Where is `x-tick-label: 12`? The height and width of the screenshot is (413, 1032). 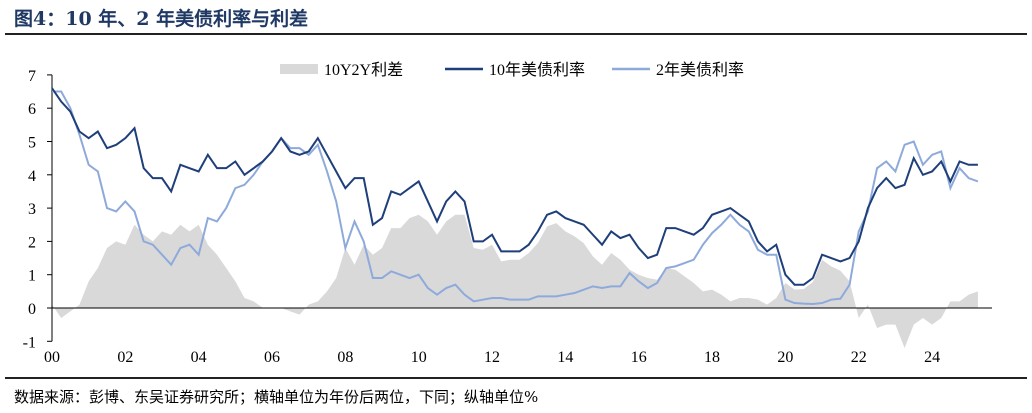 x-tick-label: 12 is located at coordinates (492, 357).